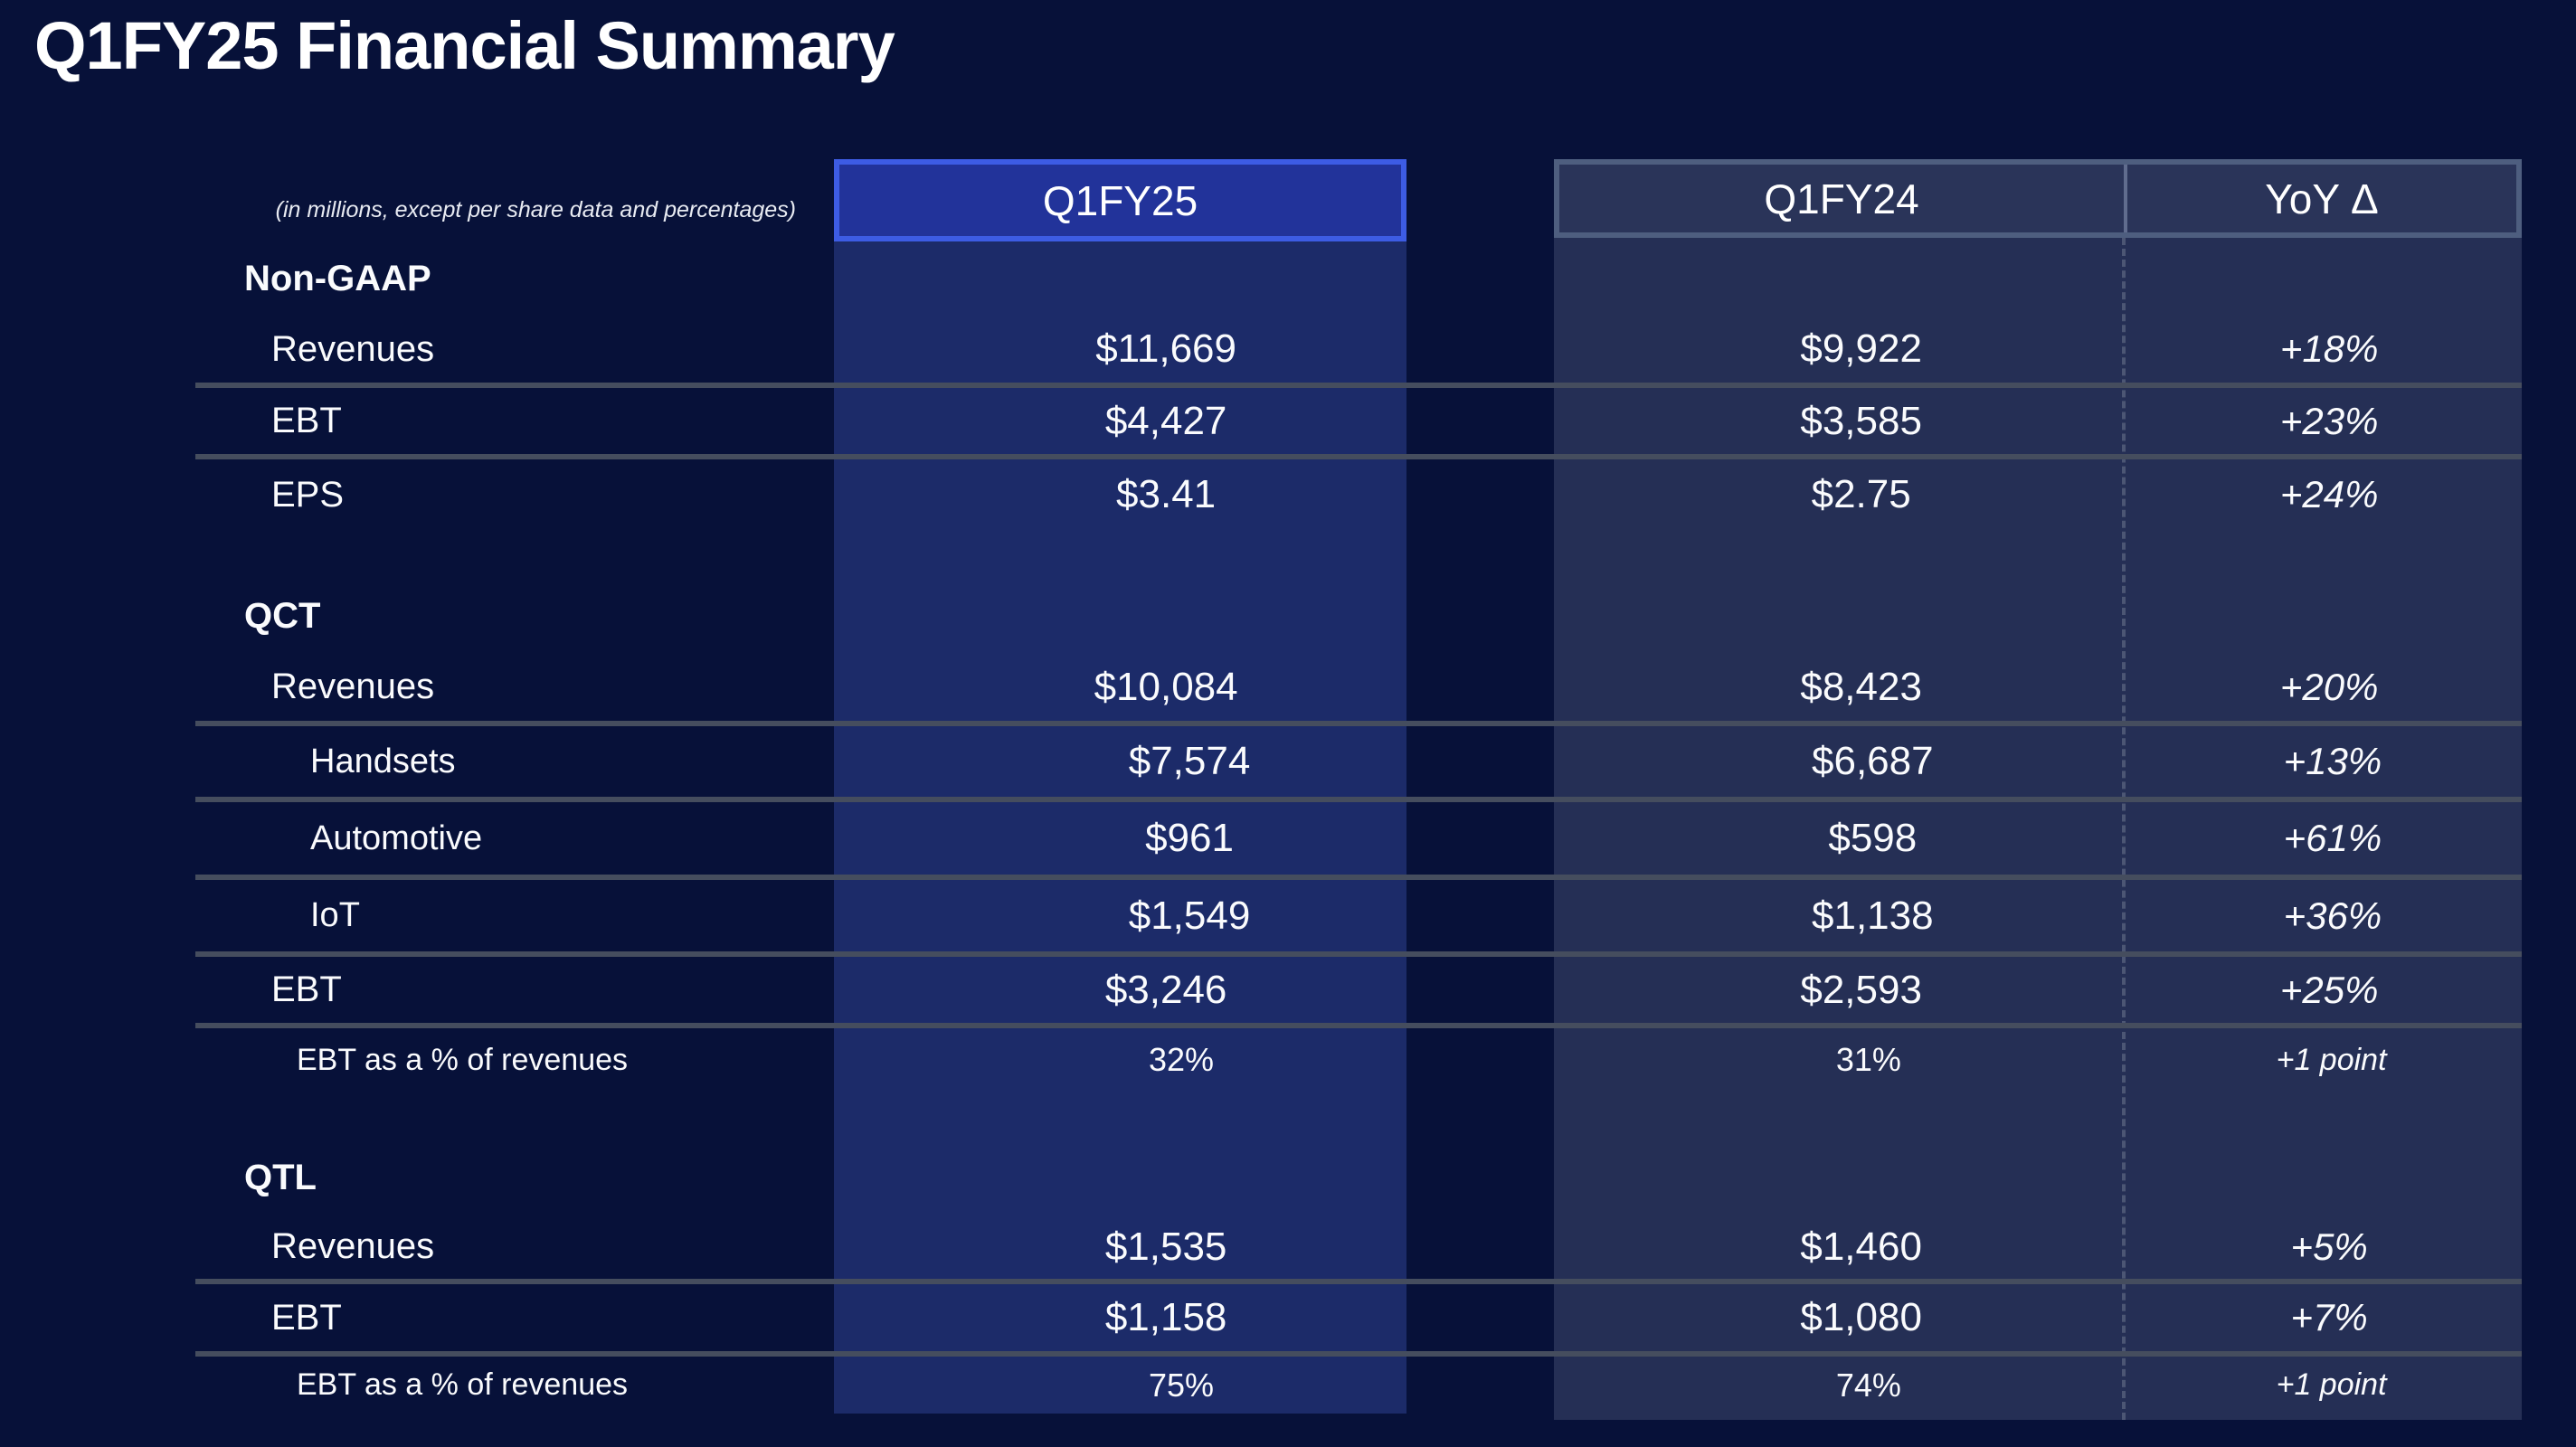  I want to click on value-current: $1,549, so click(1189, 915).